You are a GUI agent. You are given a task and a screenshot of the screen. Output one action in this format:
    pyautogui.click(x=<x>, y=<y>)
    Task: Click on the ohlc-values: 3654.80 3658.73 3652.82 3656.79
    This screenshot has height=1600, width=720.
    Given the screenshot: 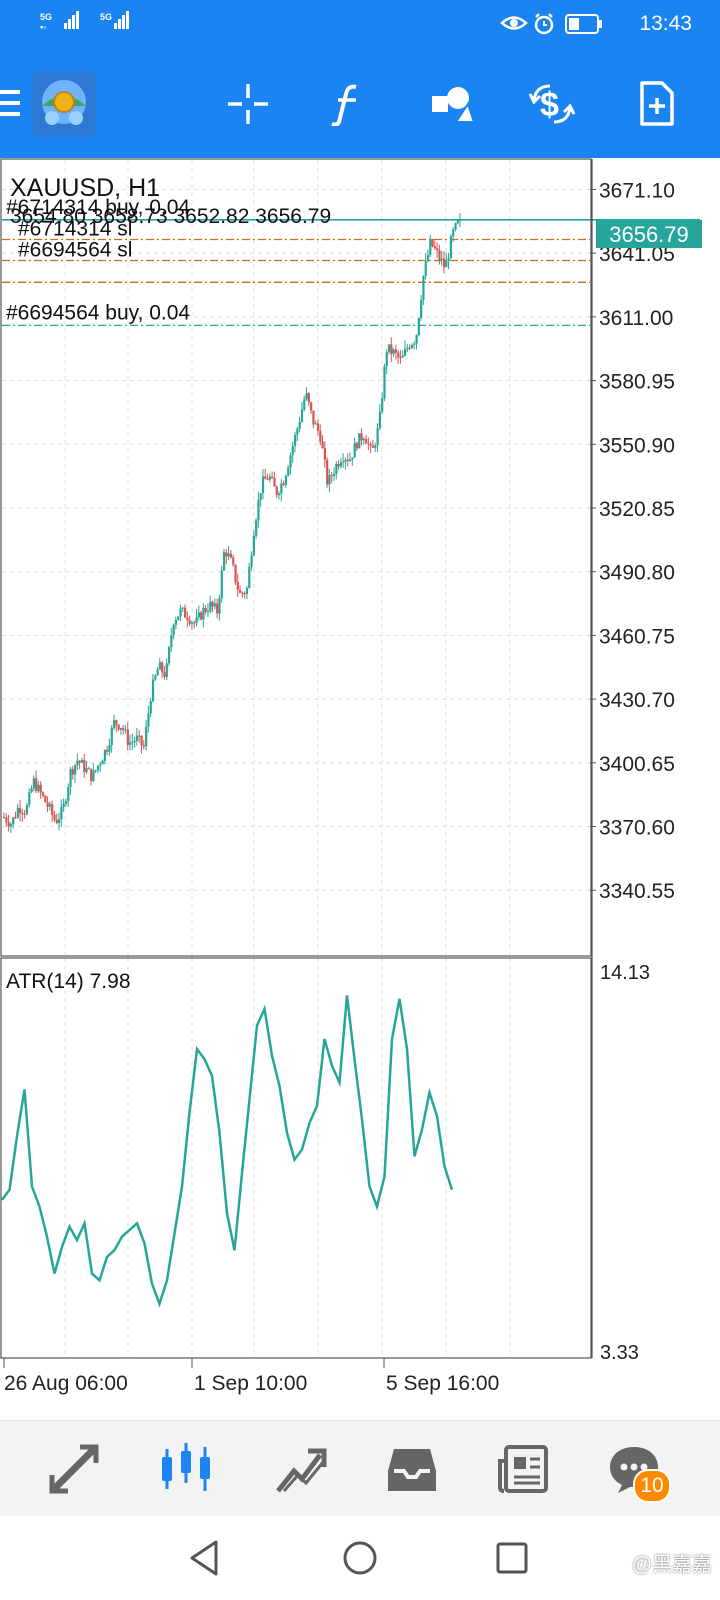 What is the action you would take?
    pyautogui.click(x=170, y=216)
    